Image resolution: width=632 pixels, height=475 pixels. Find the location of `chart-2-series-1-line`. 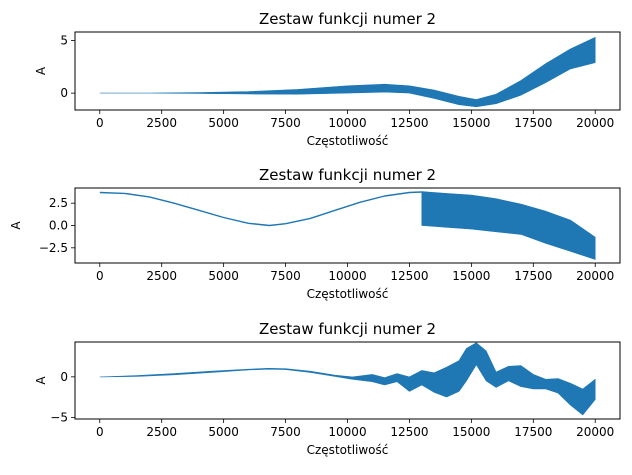

chart-2-series-1-line is located at coordinates (260, 209).